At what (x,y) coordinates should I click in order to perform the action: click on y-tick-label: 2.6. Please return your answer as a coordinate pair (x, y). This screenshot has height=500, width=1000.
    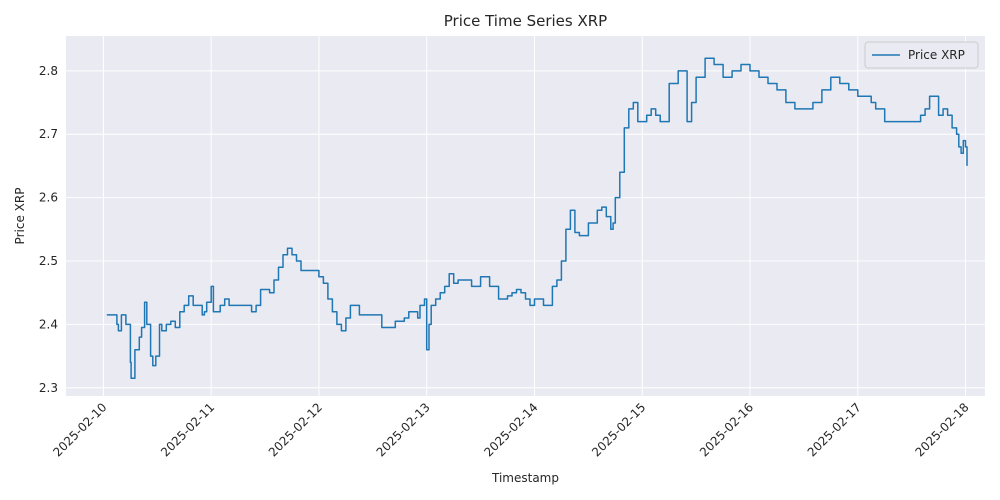
    Looking at the image, I should click on (48, 198).